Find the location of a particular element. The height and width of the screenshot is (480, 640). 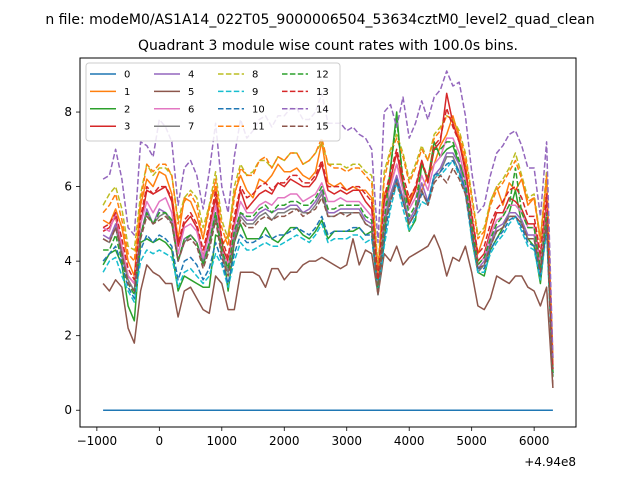

x-offset-label: +4.94e8 is located at coordinates (550, 462).